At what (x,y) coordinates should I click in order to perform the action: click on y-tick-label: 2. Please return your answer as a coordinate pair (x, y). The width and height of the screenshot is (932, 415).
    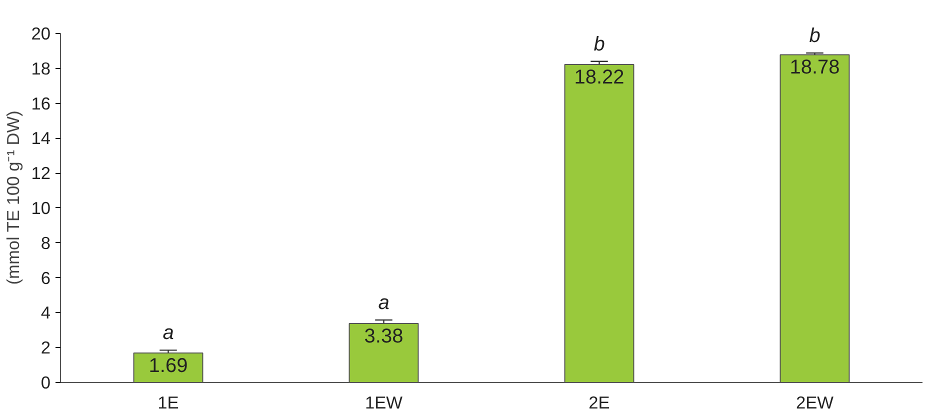
    Looking at the image, I should click on (45, 348).